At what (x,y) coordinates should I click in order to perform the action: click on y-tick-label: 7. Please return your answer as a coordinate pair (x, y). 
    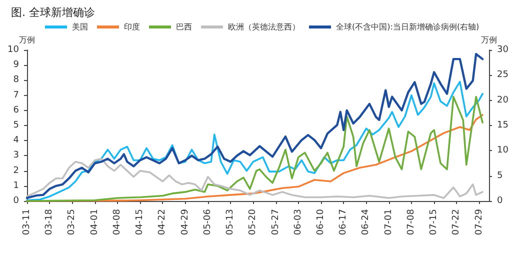
    Looking at the image, I should click on (16, 95).